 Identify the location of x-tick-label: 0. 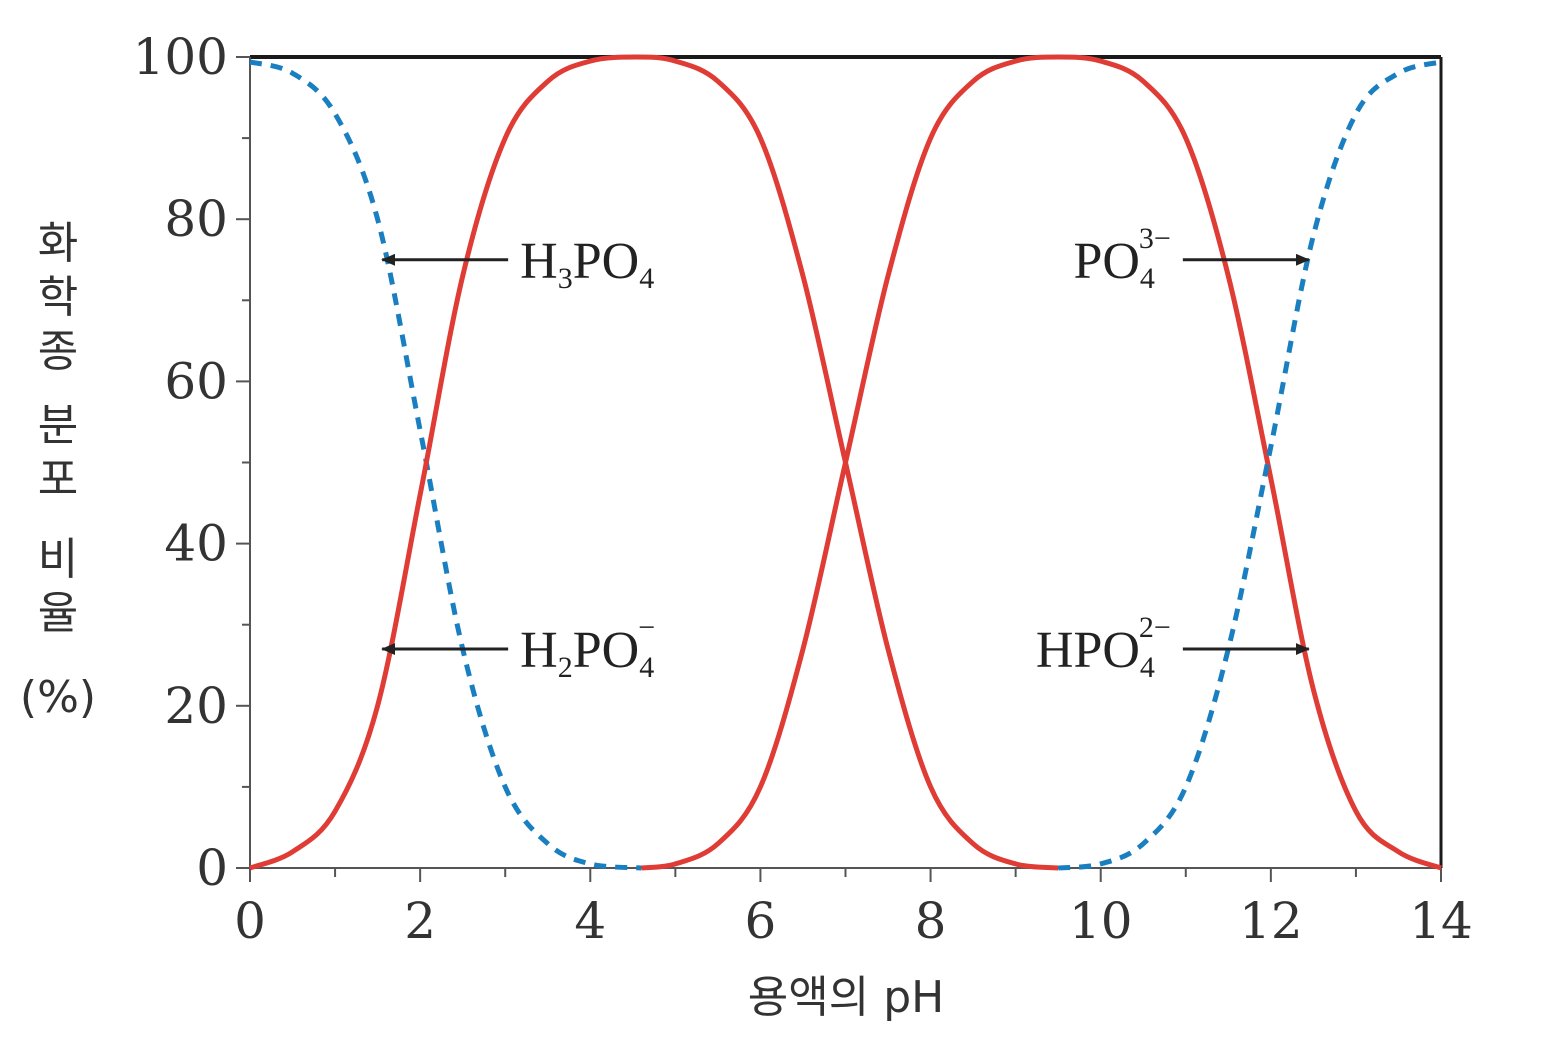
(250, 921).